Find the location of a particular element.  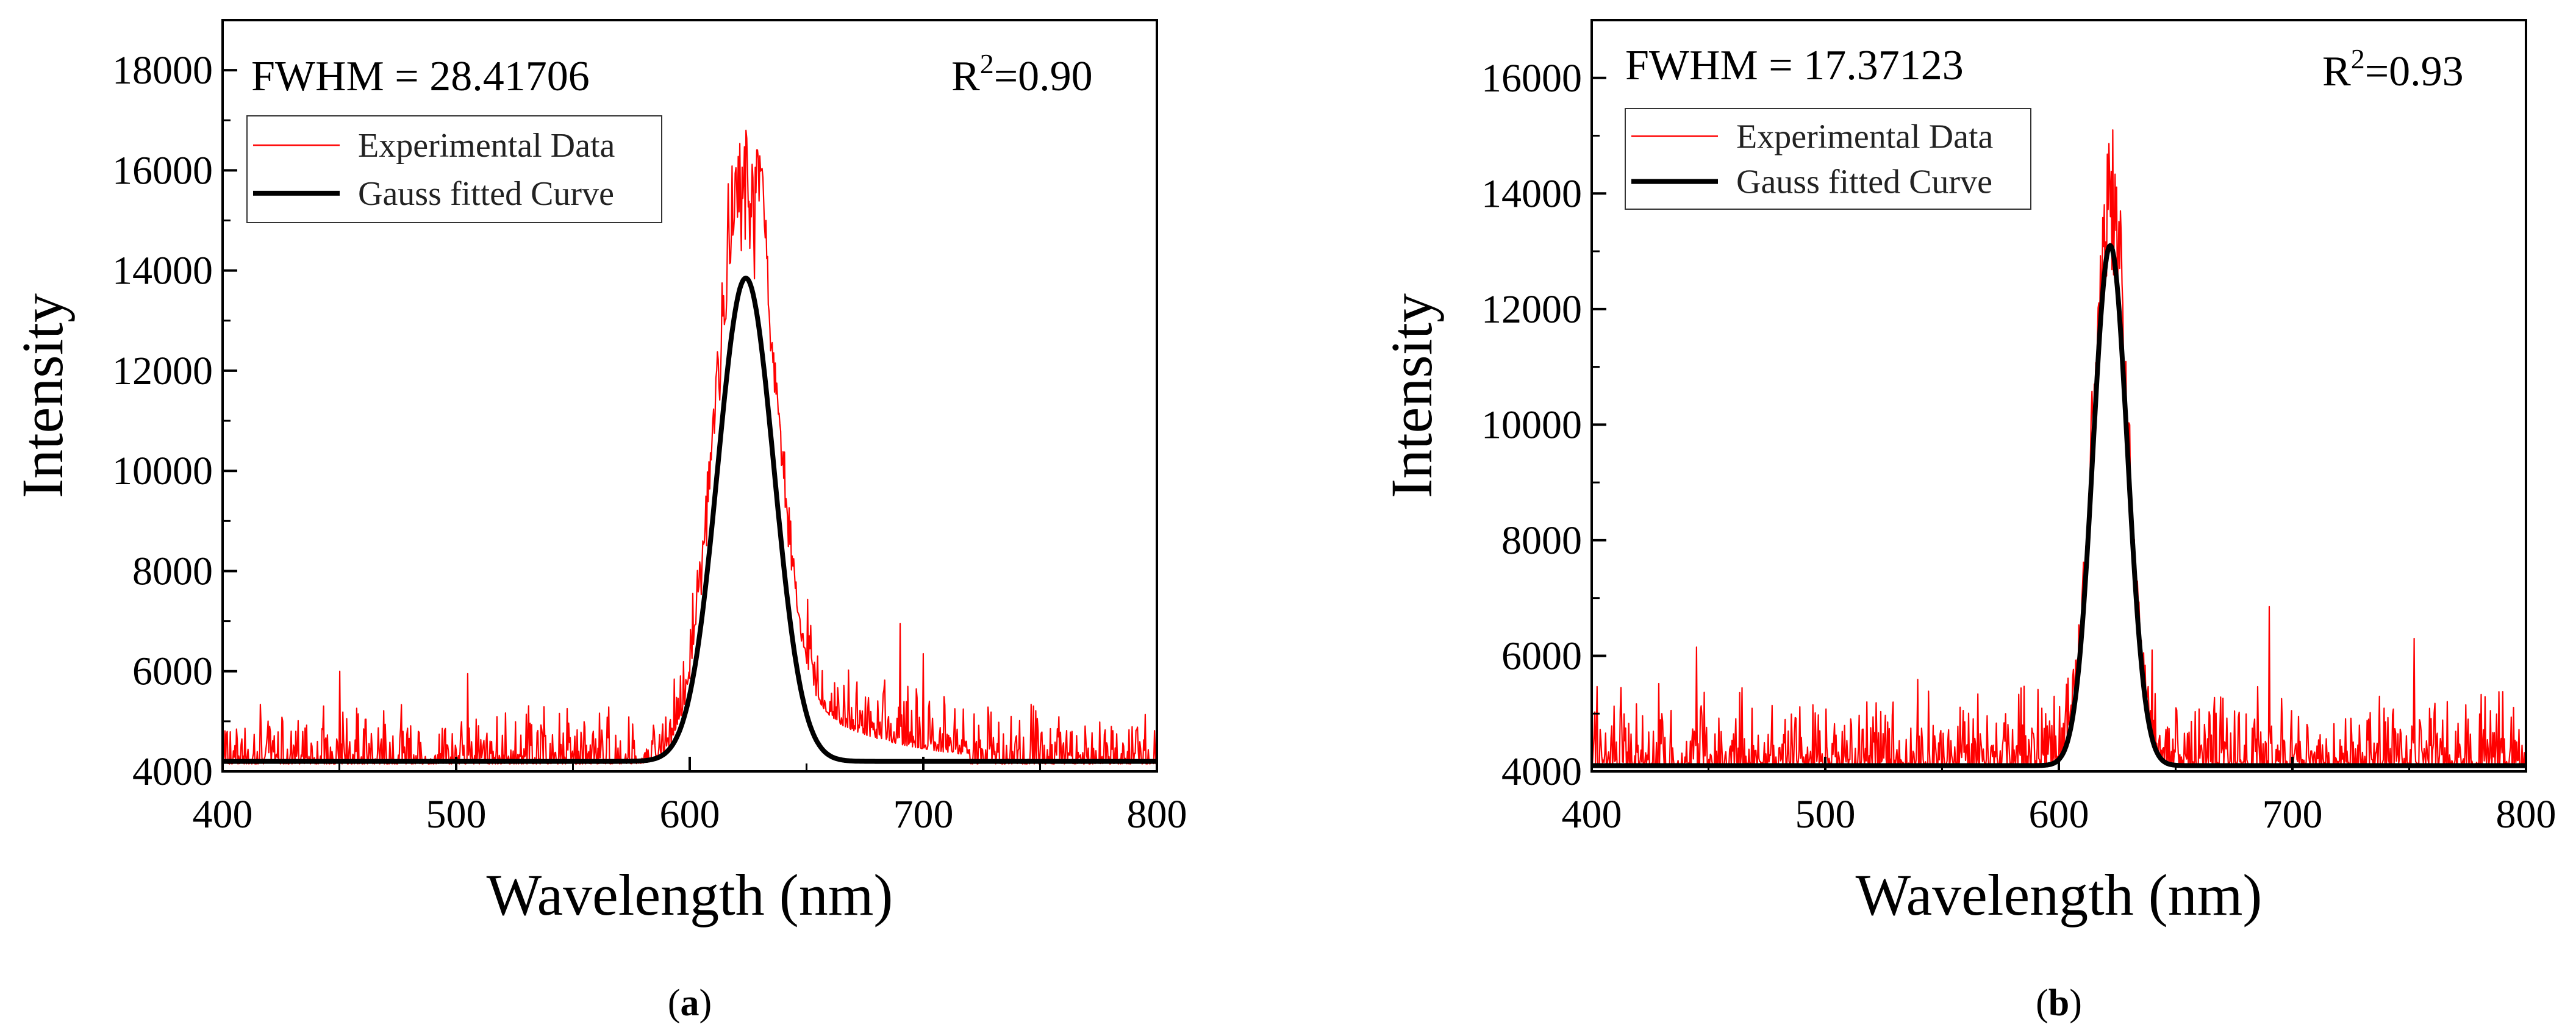

r-squared-value: =0.90 is located at coordinates (1043, 76).